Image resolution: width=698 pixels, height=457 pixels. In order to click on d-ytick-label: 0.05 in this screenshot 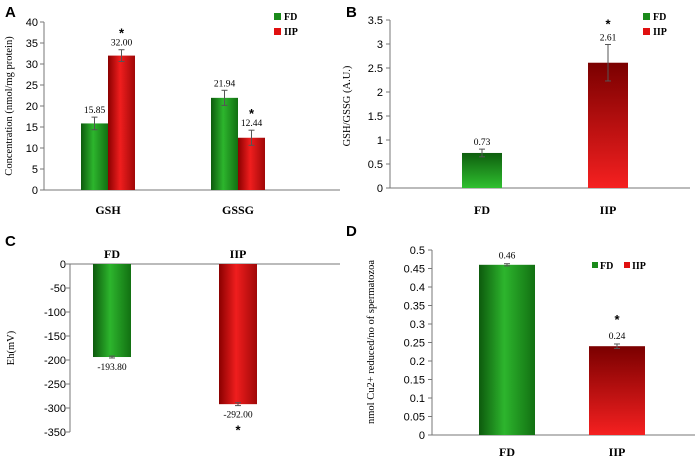, I will do `click(414, 418)`.